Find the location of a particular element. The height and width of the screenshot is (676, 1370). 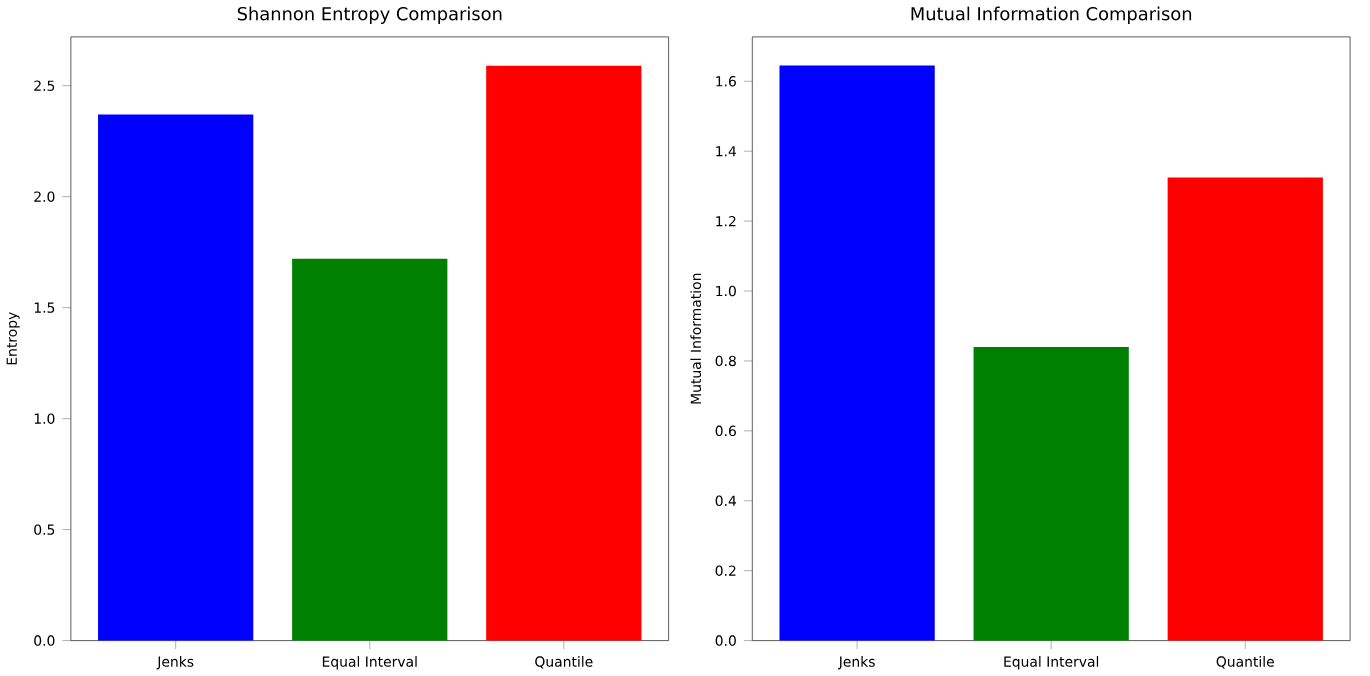

chart-title: Shannon Entropy Comparison is located at coordinates (369, 15).